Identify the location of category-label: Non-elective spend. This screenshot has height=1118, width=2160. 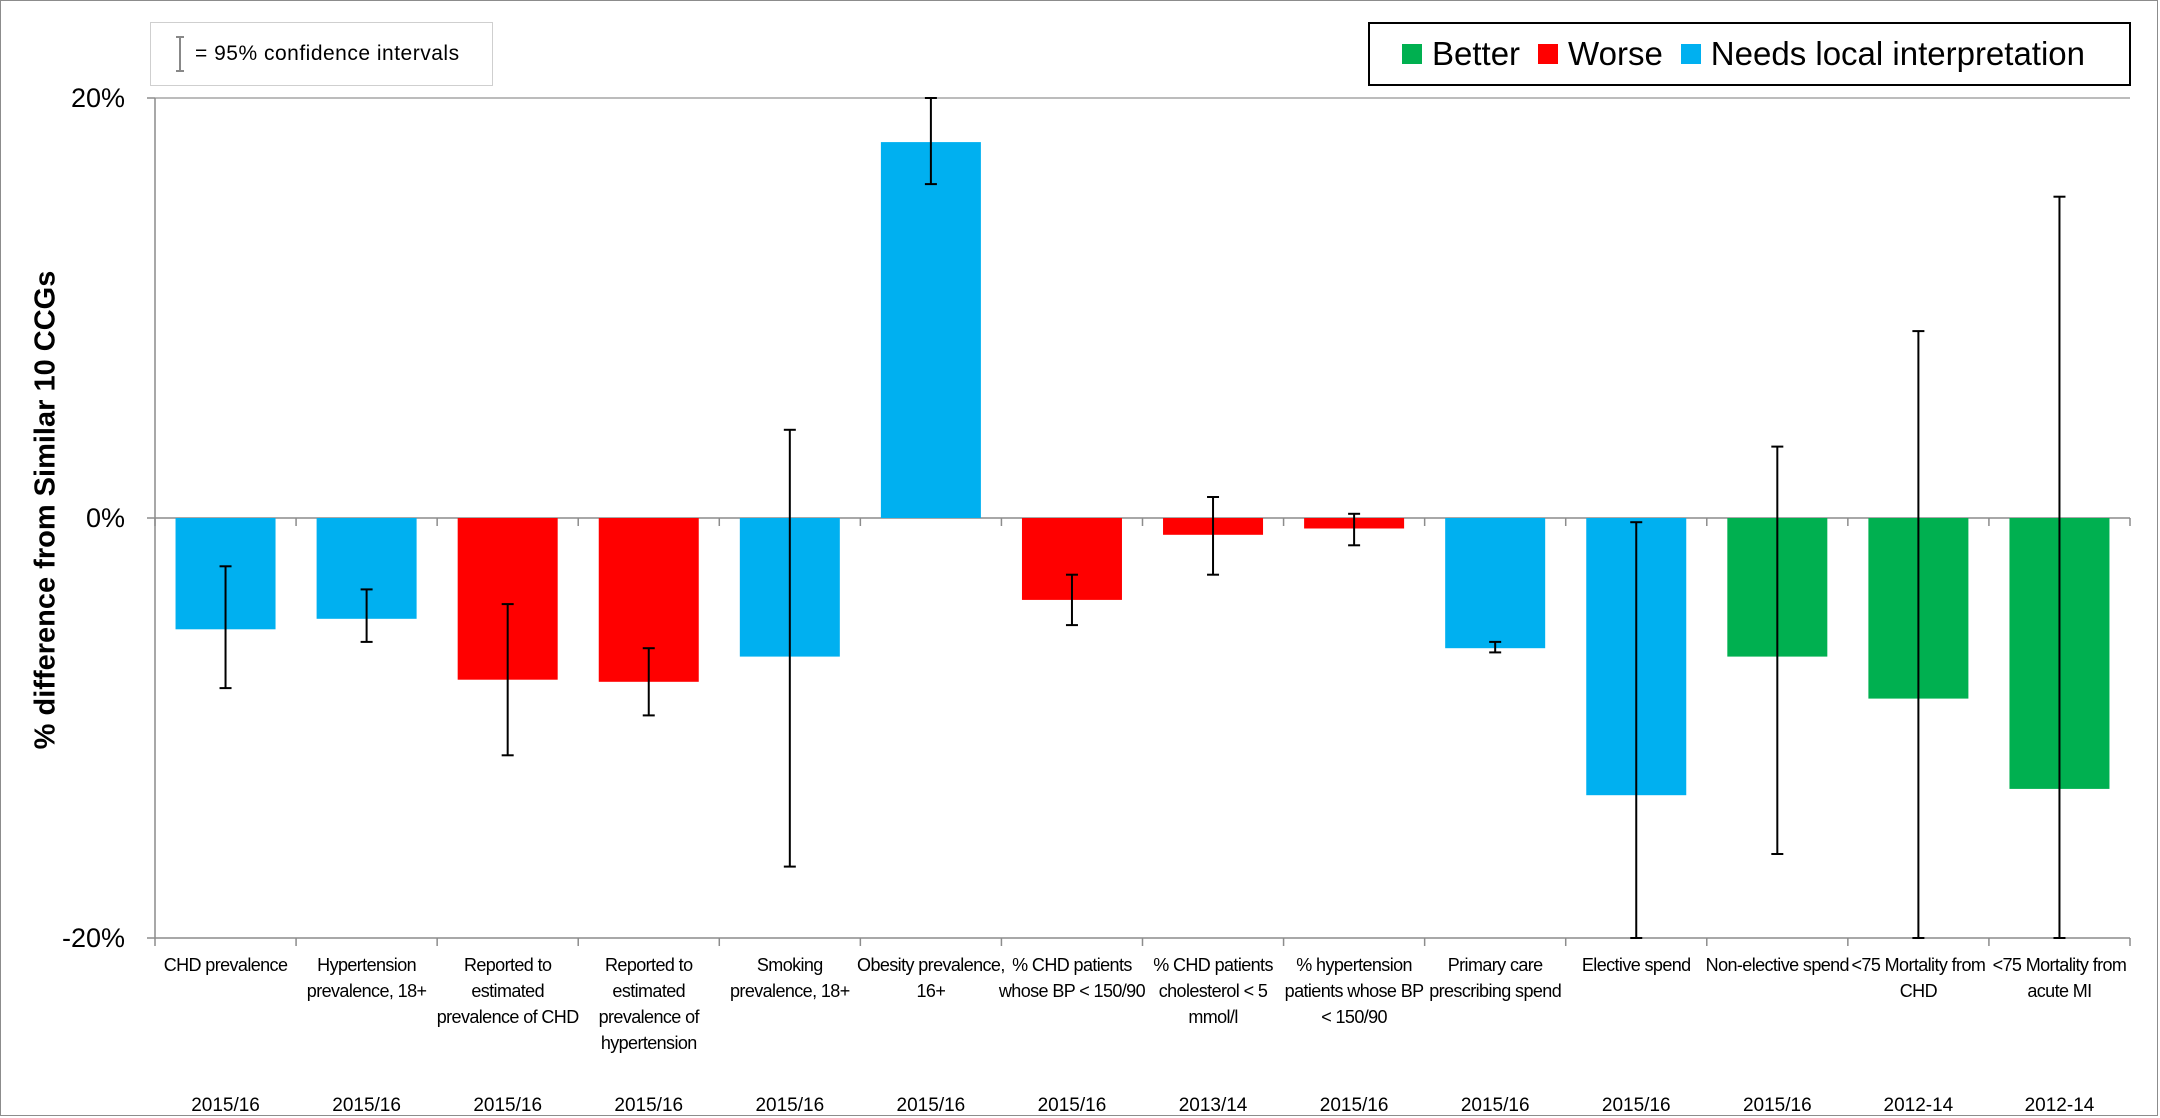
(1777, 965).